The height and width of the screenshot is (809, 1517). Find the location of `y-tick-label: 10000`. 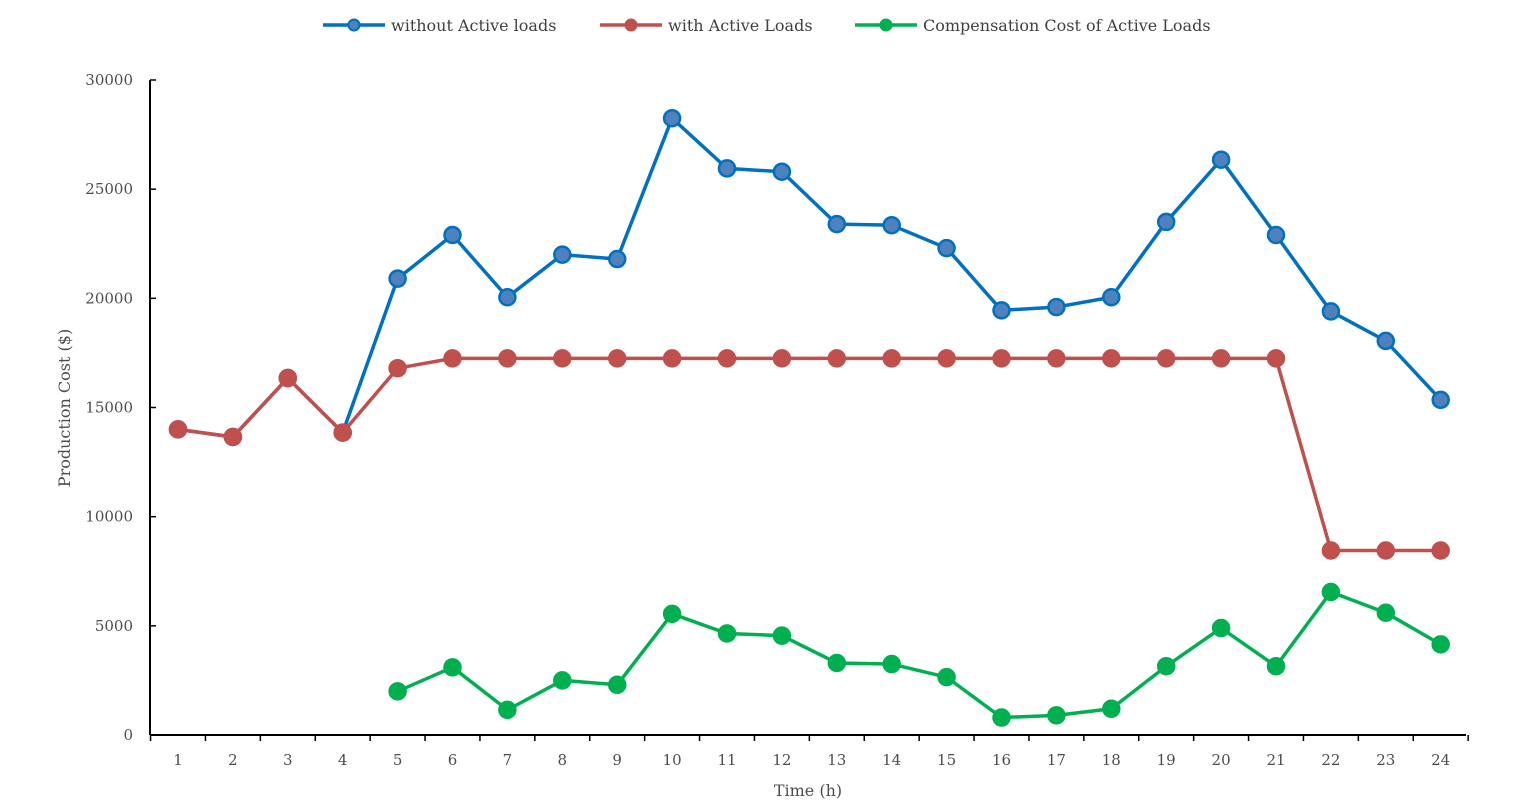

y-tick-label: 10000 is located at coordinates (109, 517).